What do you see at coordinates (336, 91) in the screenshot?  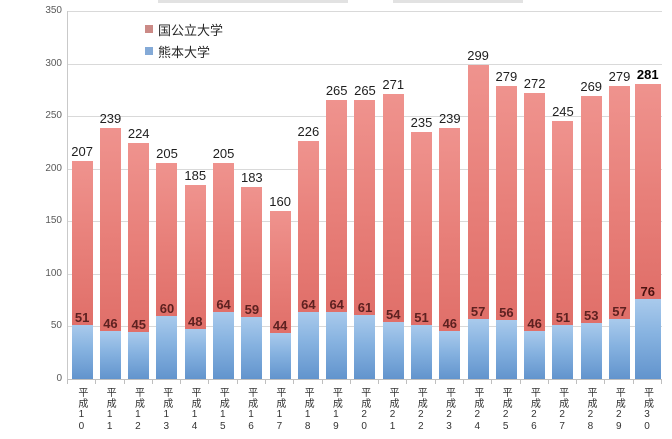 I see `total-value-label: 265` at bounding box center [336, 91].